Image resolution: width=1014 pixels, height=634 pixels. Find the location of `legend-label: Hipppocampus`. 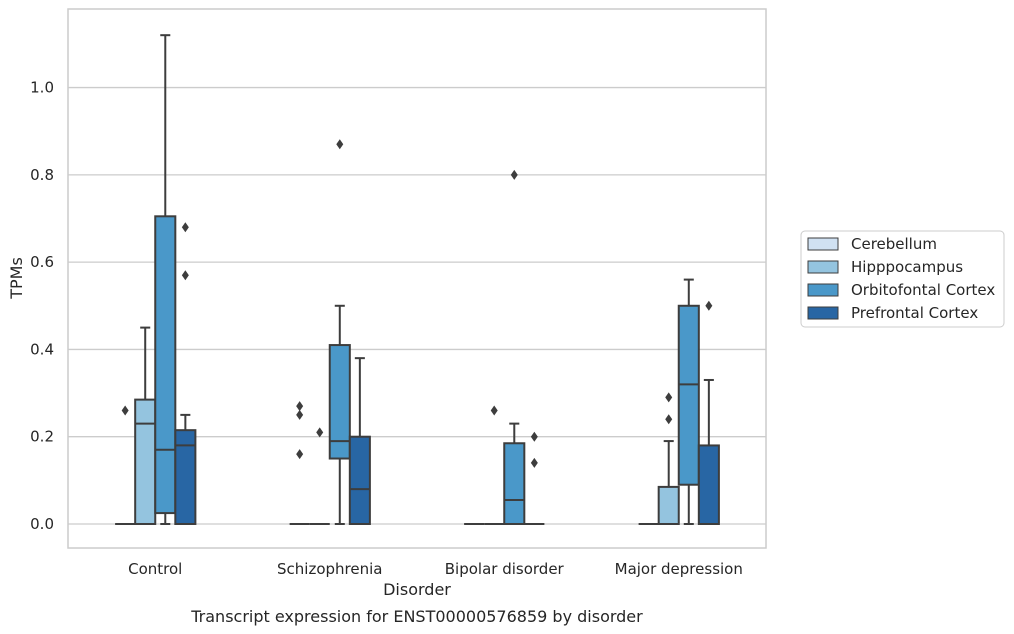

legend-label: Hipppocampus is located at coordinates (907, 267).